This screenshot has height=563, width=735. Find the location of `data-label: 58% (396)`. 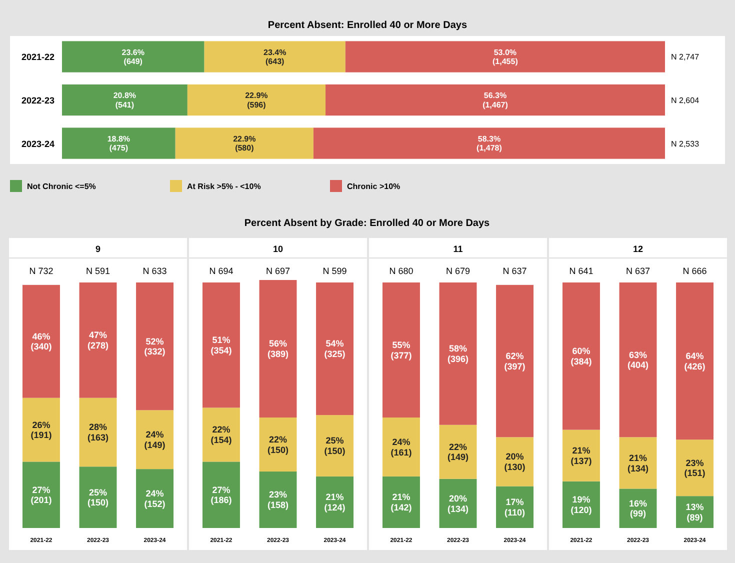

data-label: 58% (396) is located at coordinates (458, 354).